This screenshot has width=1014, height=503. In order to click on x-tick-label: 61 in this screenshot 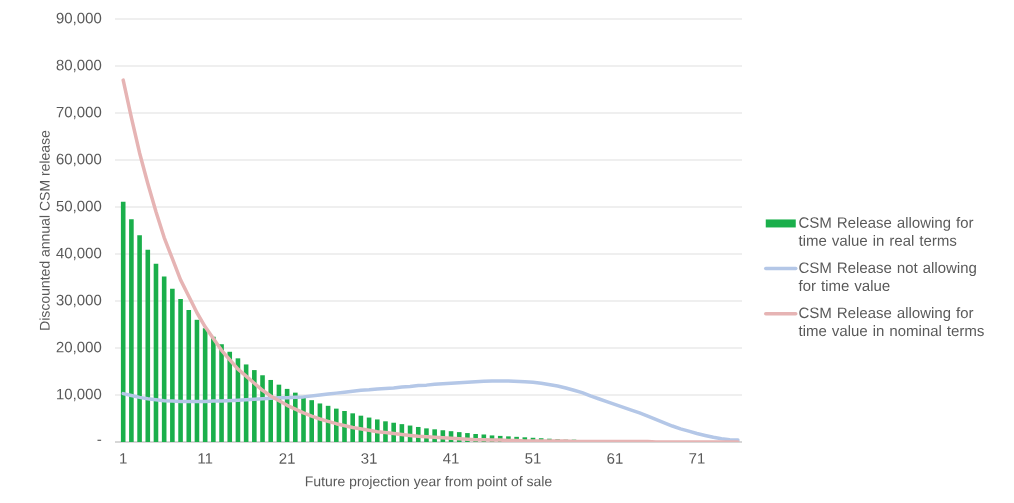, I will do `click(615, 458)`.